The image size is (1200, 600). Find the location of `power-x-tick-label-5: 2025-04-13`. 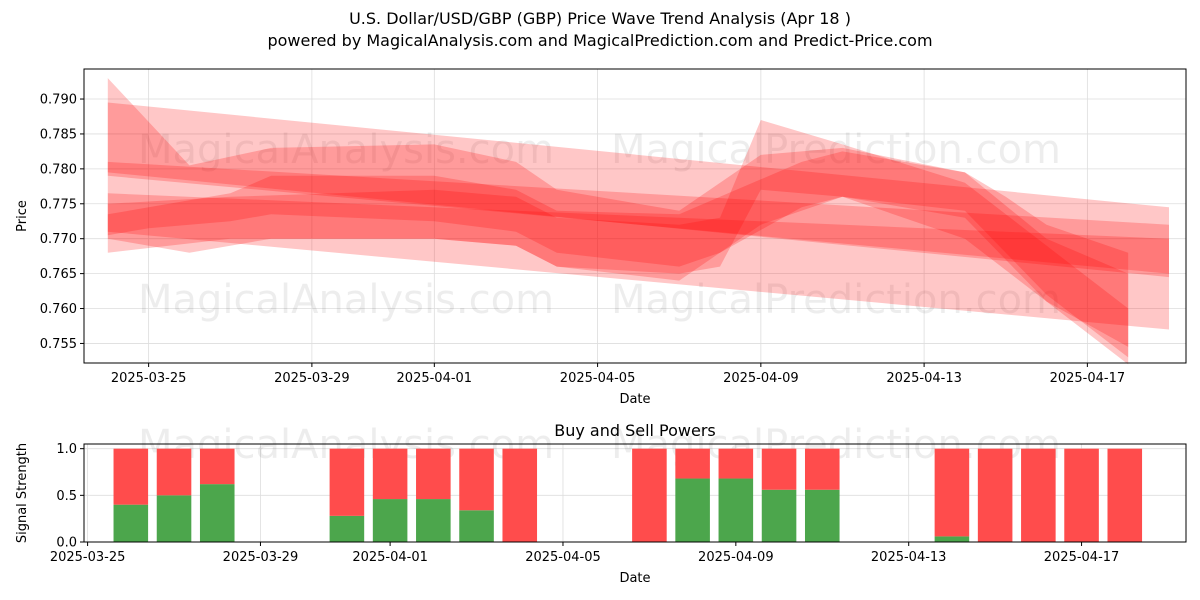

power-x-tick-label-5: 2025-04-13 is located at coordinates (909, 557).